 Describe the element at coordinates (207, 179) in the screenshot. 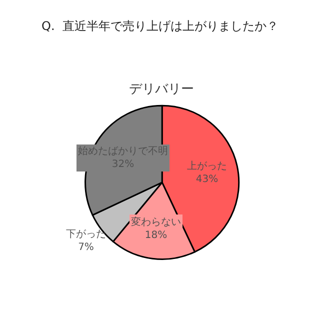

I see `data-label: 43%` at that location.